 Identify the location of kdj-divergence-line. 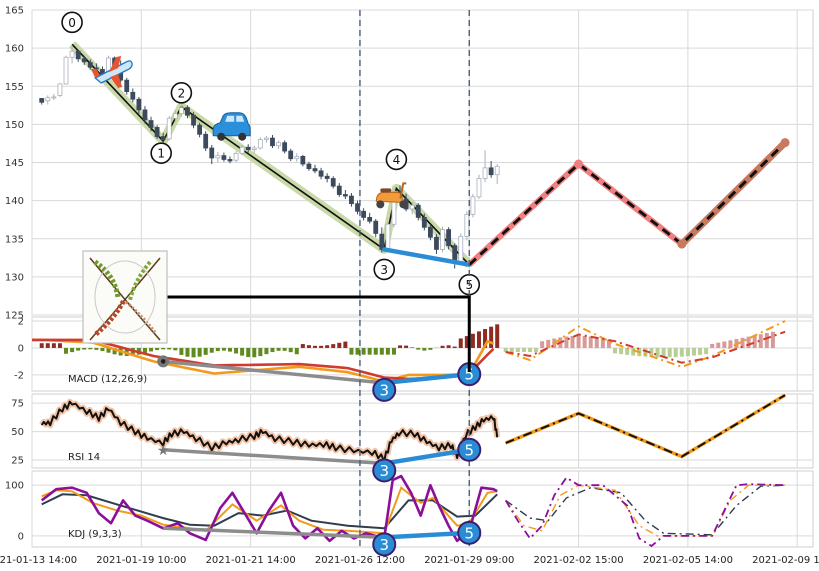
(427, 535).